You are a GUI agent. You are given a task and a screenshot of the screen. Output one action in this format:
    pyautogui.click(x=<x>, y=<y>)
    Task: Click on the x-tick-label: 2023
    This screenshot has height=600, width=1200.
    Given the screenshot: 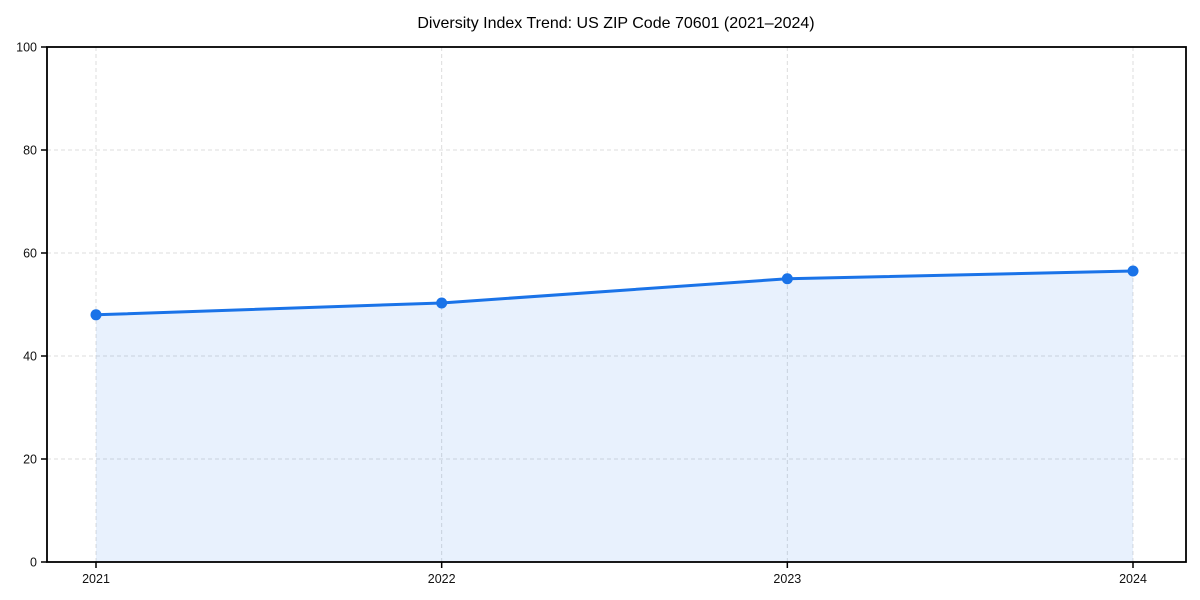 What is the action you would take?
    pyautogui.click(x=787, y=579)
    